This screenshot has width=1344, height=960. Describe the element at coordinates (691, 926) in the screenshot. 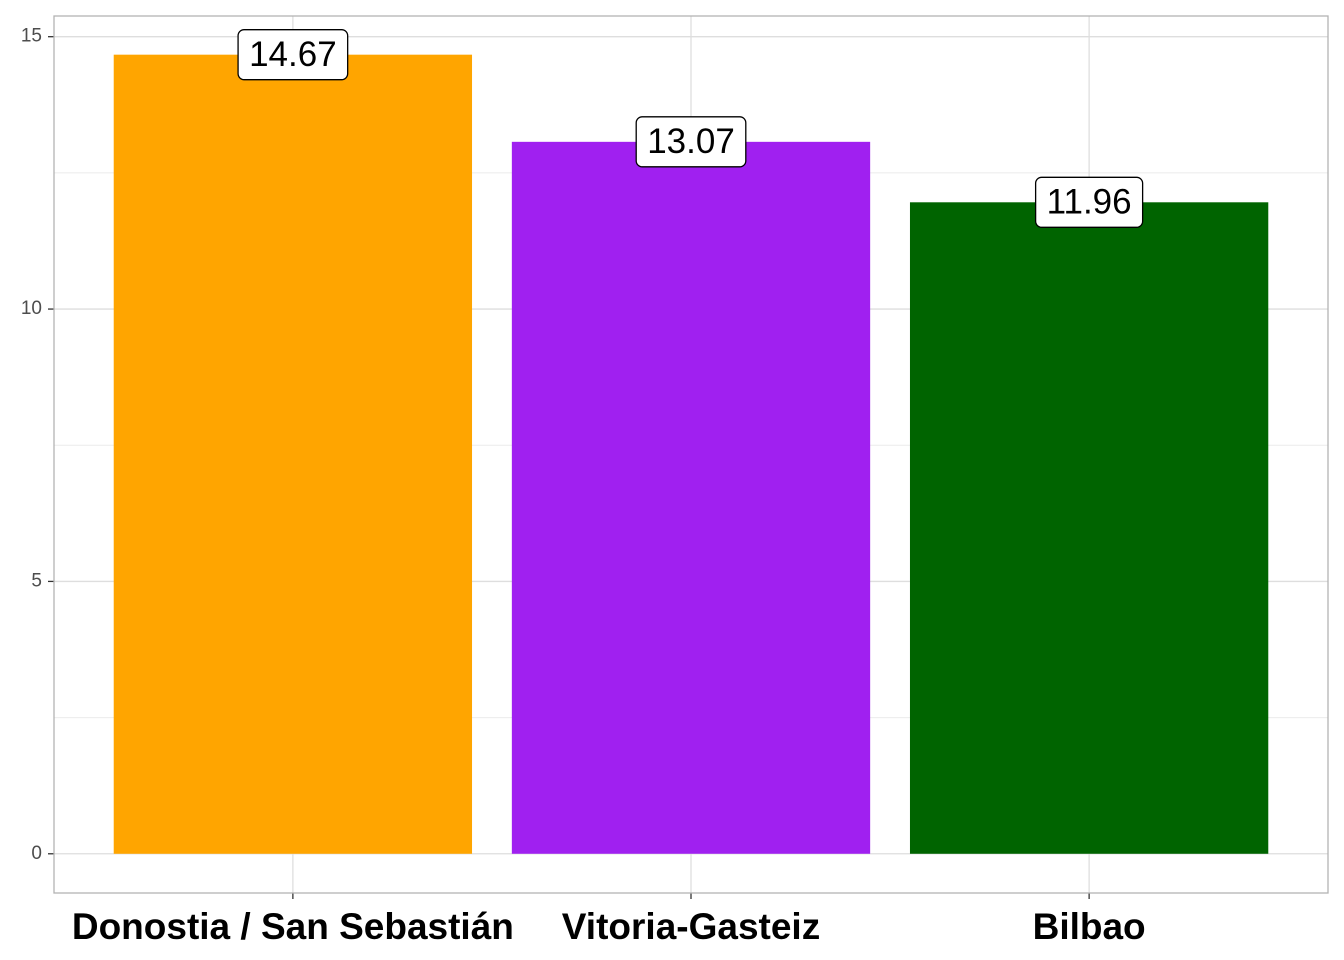

I see `x-tick-label: Vitoria-Gasteiz` at that location.